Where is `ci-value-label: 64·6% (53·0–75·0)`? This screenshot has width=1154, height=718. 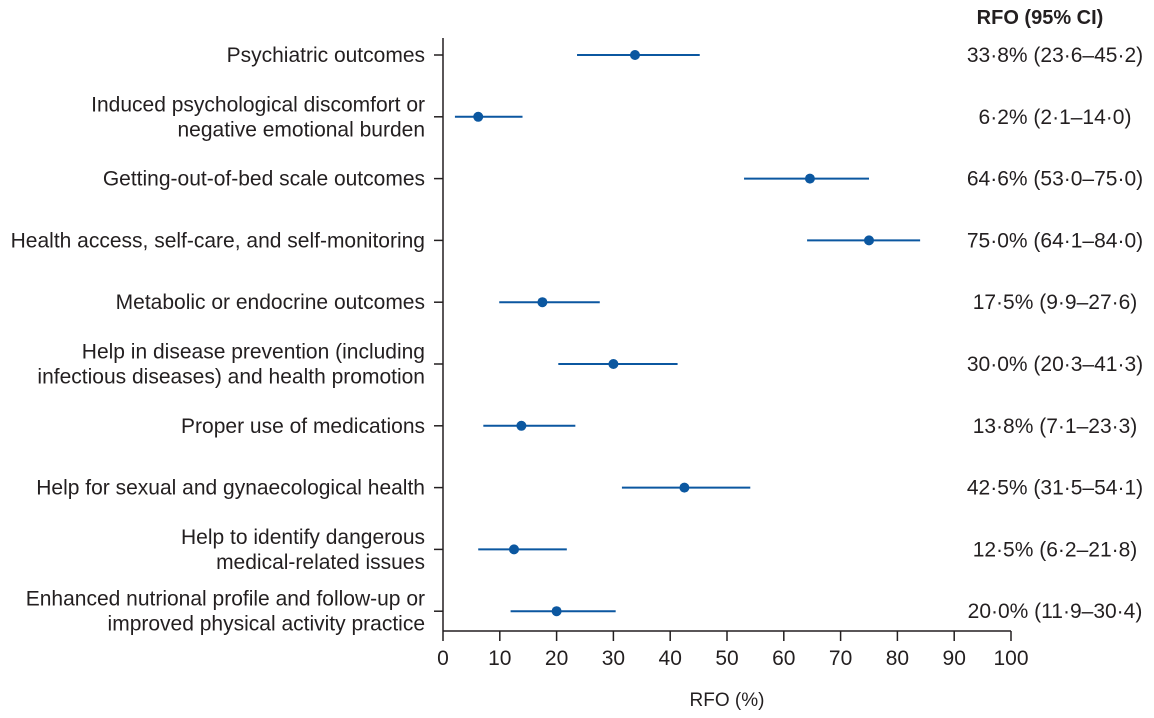 ci-value-label: 64·6% (53·0–75·0) is located at coordinates (1055, 179).